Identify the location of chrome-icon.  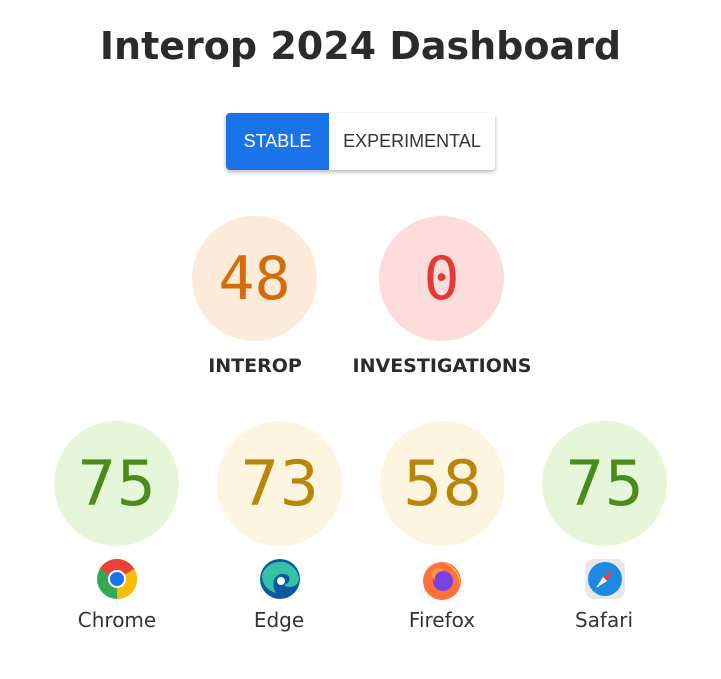
(117, 579).